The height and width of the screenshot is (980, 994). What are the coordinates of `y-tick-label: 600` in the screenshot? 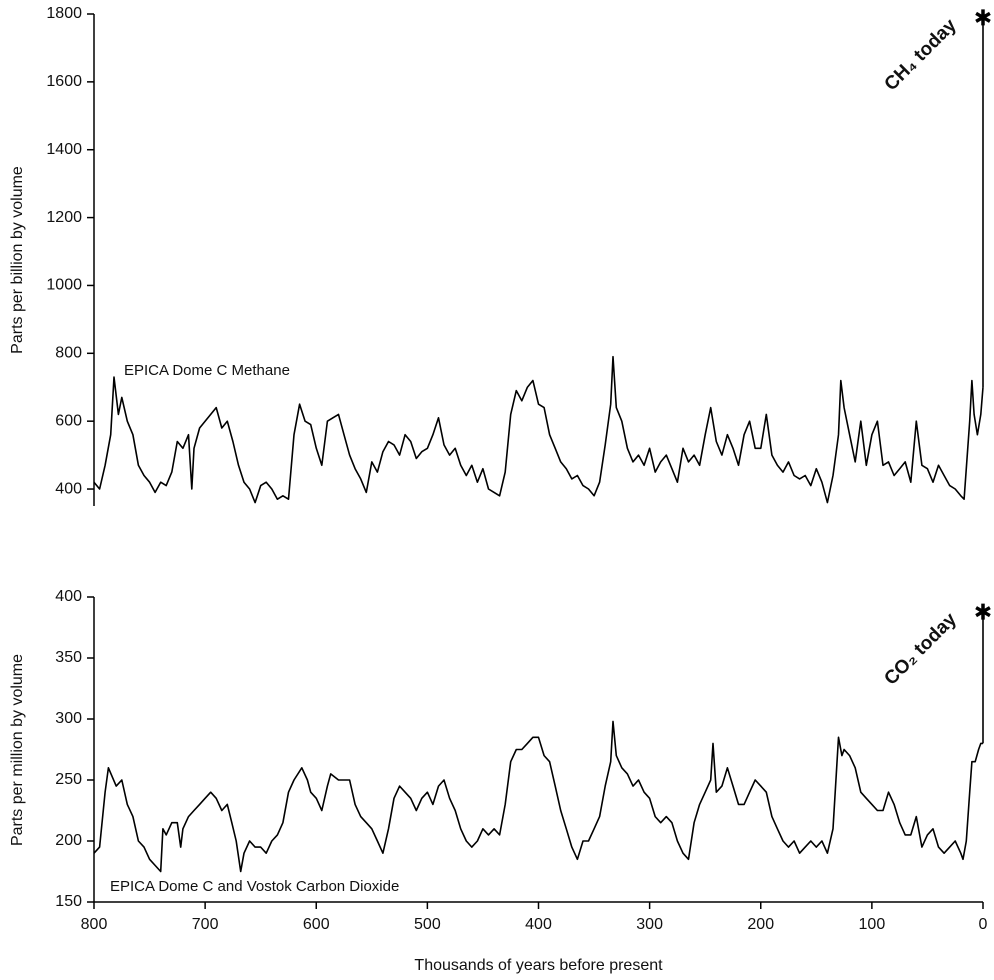 It's located at (68, 420).